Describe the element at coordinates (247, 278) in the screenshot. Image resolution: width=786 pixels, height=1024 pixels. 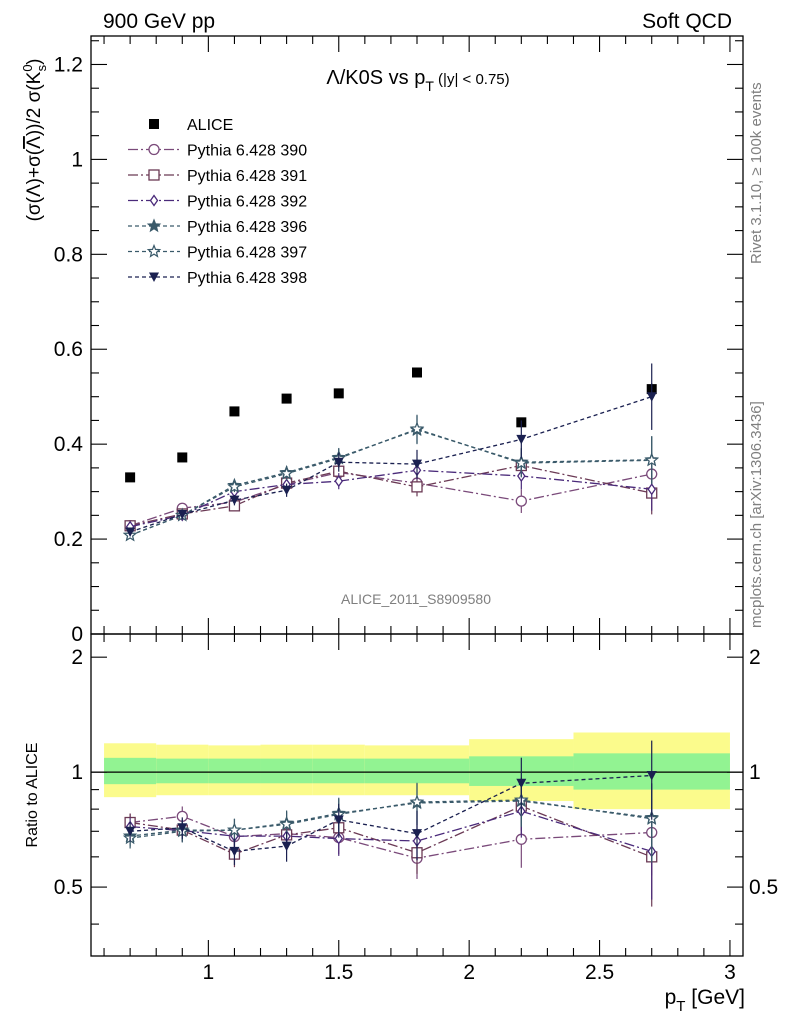
I see `legend-label: Pythia 6.428 398` at that location.